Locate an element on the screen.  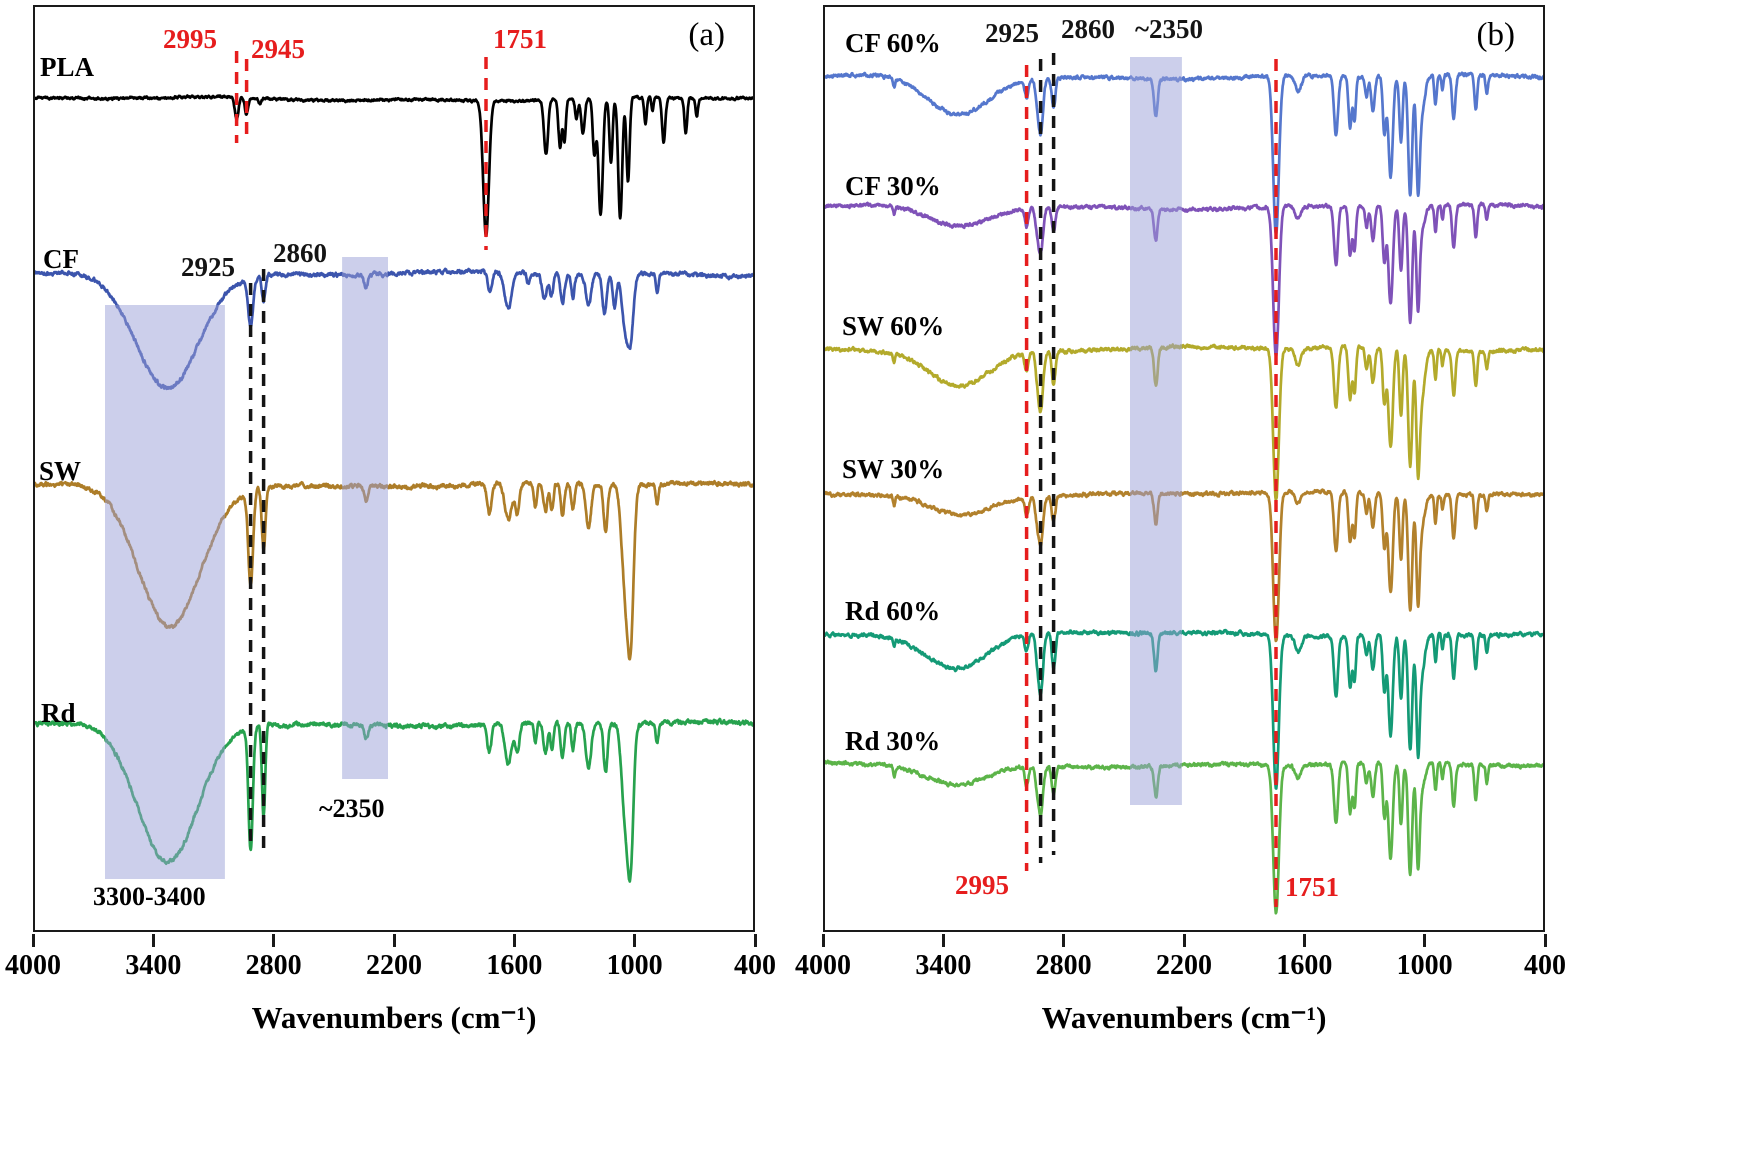
x-axis-a: 4000 3400 2800 2200 1600 1000 400 is located at coordinates (390, 974).